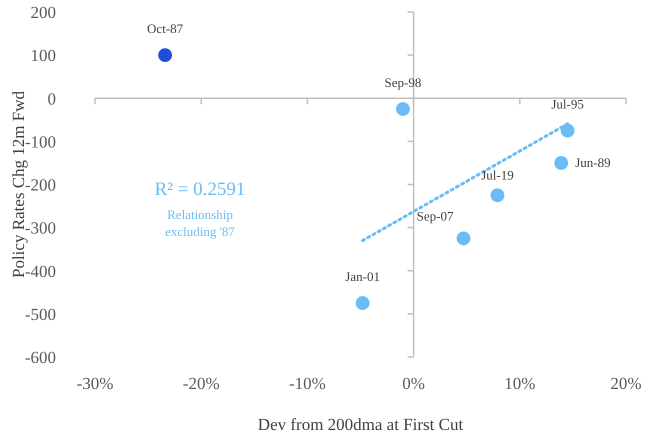 The width and height of the screenshot is (659, 442). I want to click on annotation: Jul-19, so click(497, 174).